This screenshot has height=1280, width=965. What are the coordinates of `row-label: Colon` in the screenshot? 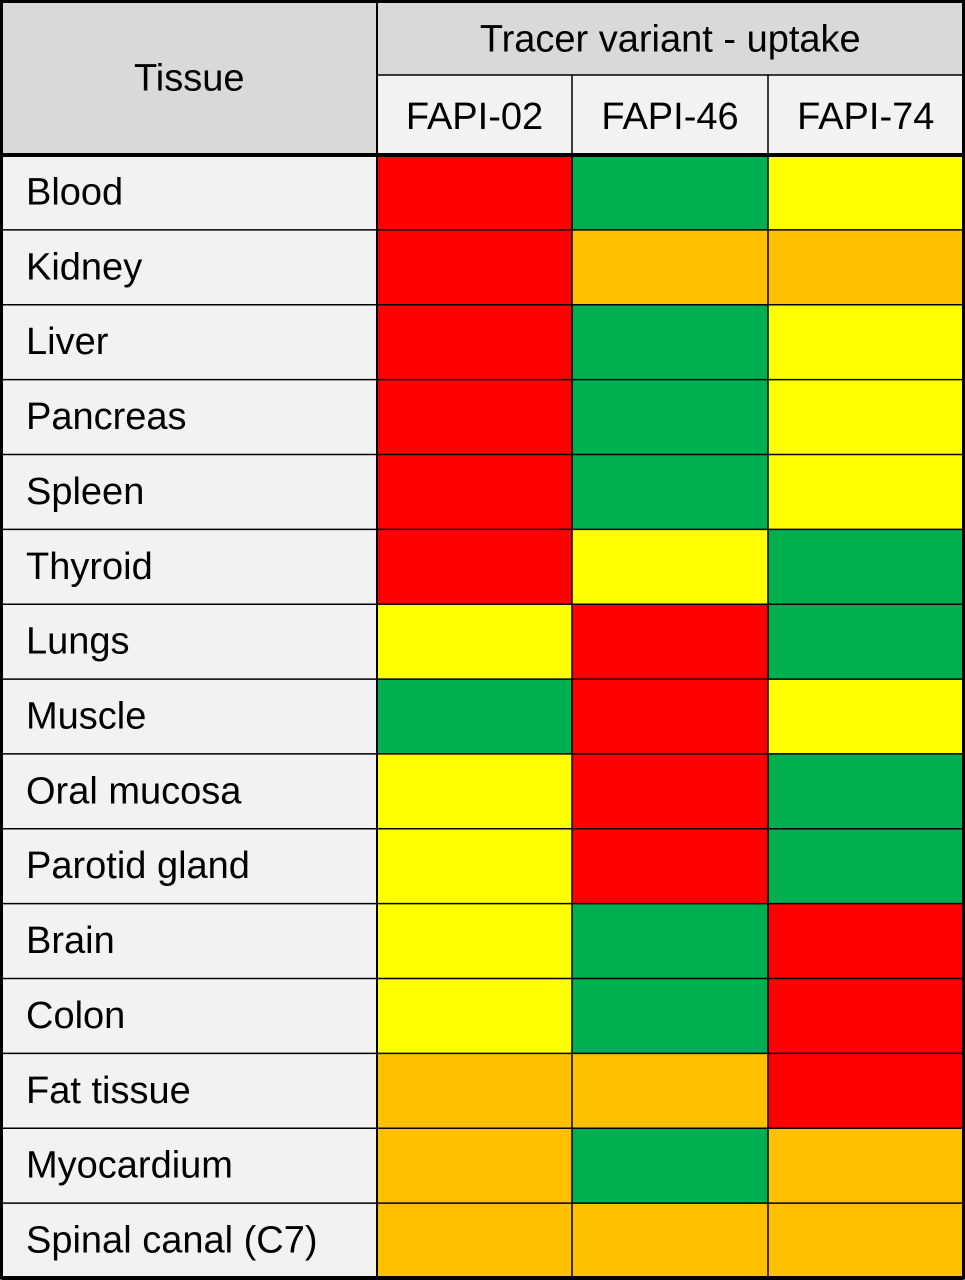 It's located at (75, 1016).